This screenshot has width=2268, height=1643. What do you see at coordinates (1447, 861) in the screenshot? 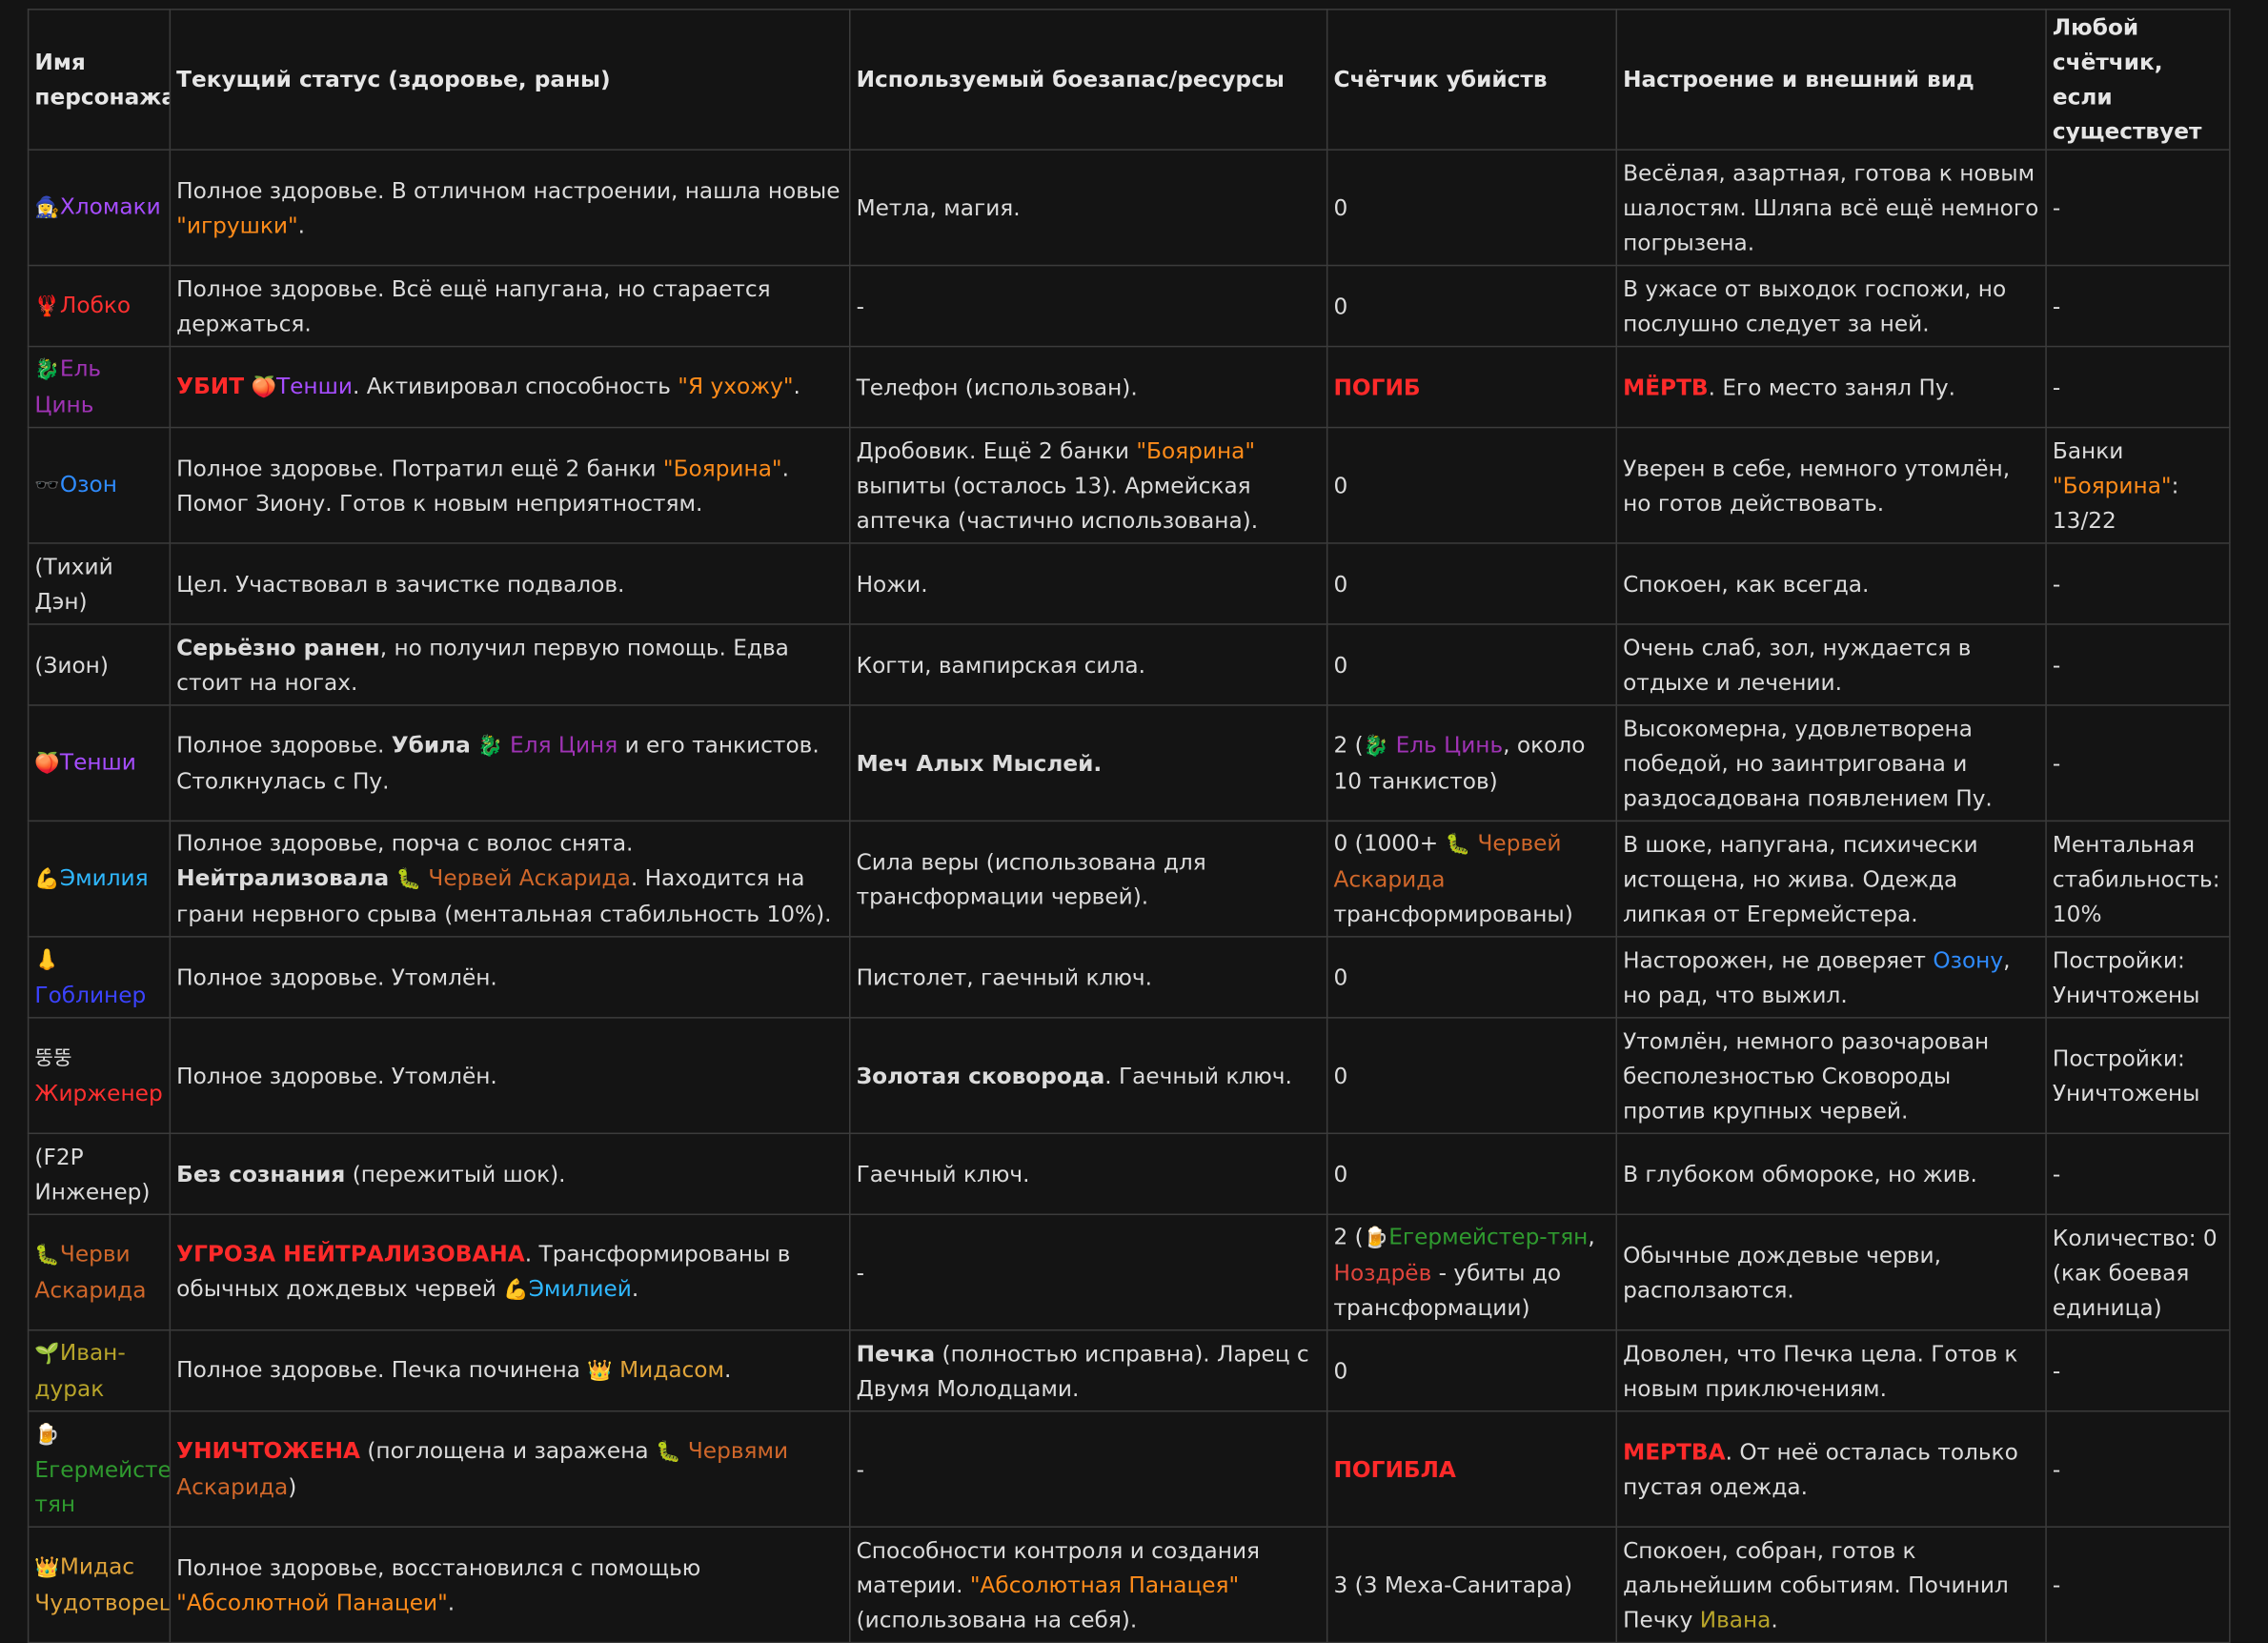
I see `character-link: Червей Аскарида` at bounding box center [1447, 861].